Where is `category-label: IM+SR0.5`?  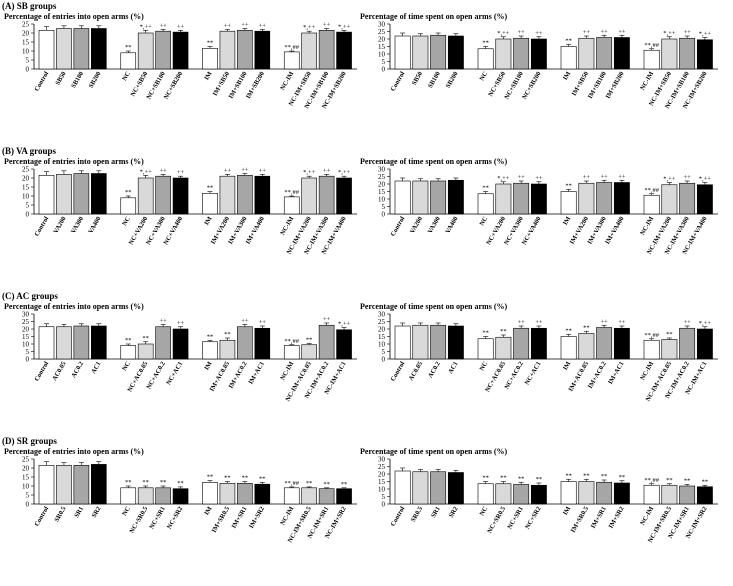 category-label: IM+SR0.5 is located at coordinates (221, 519).